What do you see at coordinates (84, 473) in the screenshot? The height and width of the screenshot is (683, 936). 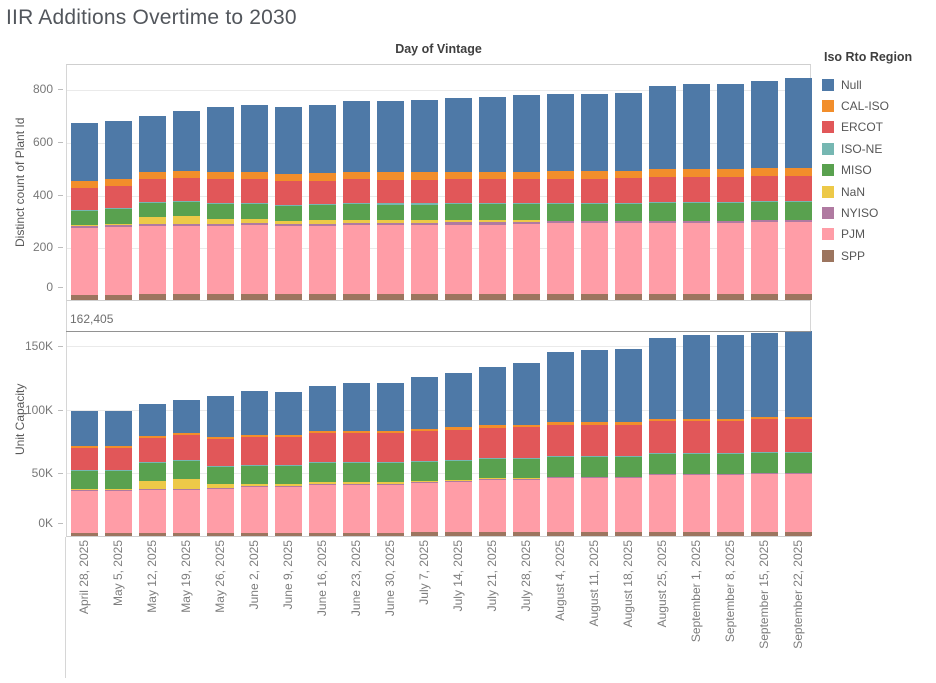 I see `bar-april-28-2025` at bounding box center [84, 473].